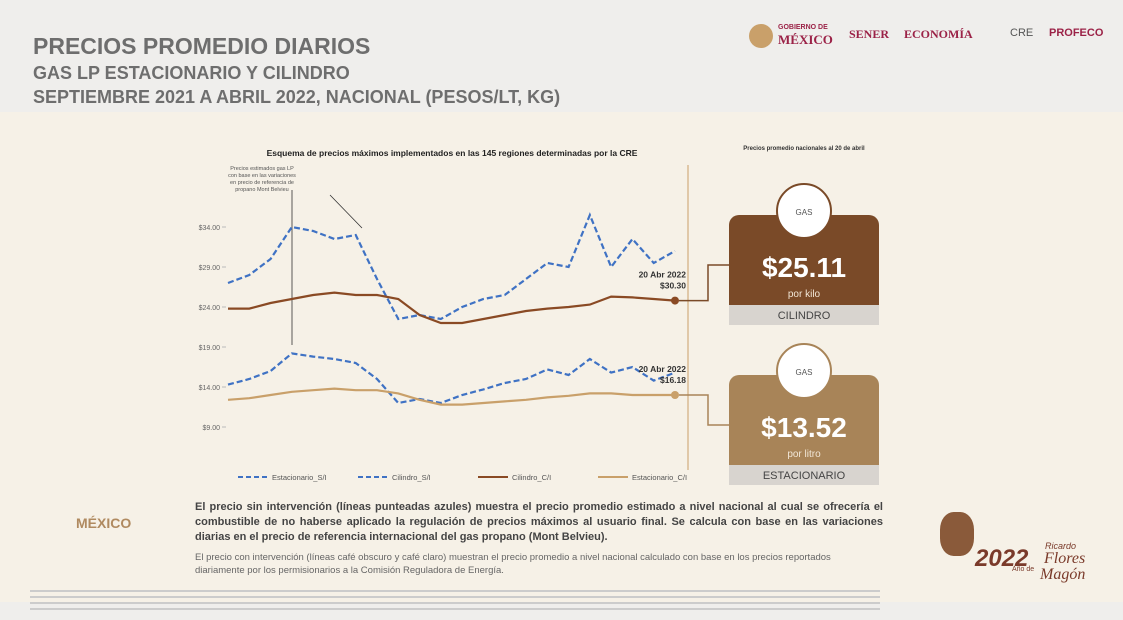 The height and width of the screenshot is (620, 1123). What do you see at coordinates (957, 534) in the screenshot?
I see `portrait` at bounding box center [957, 534].